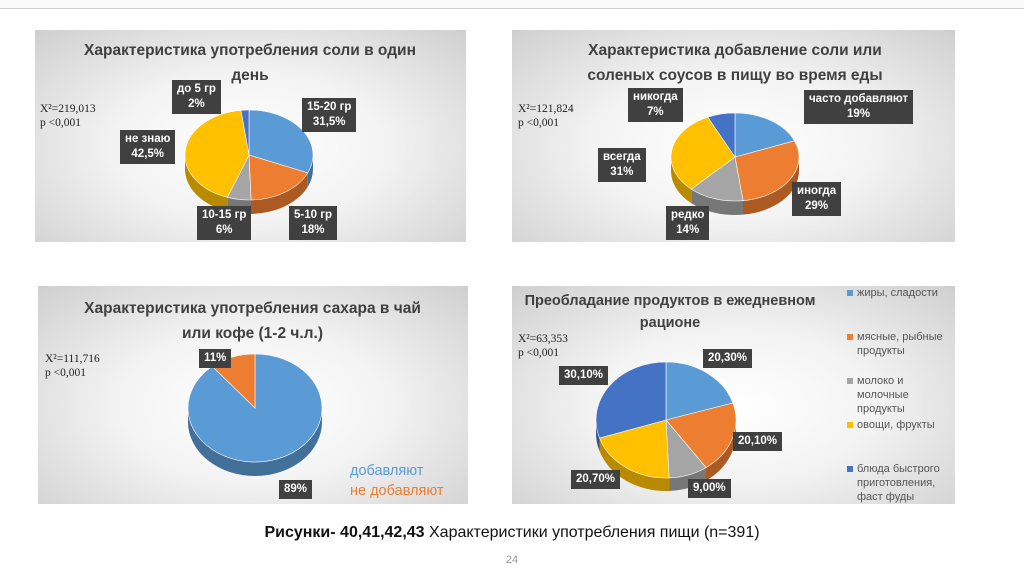  Describe the element at coordinates (68, 109) in the screenshot. I see `chi-square-stat: X²=219,013` at that location.